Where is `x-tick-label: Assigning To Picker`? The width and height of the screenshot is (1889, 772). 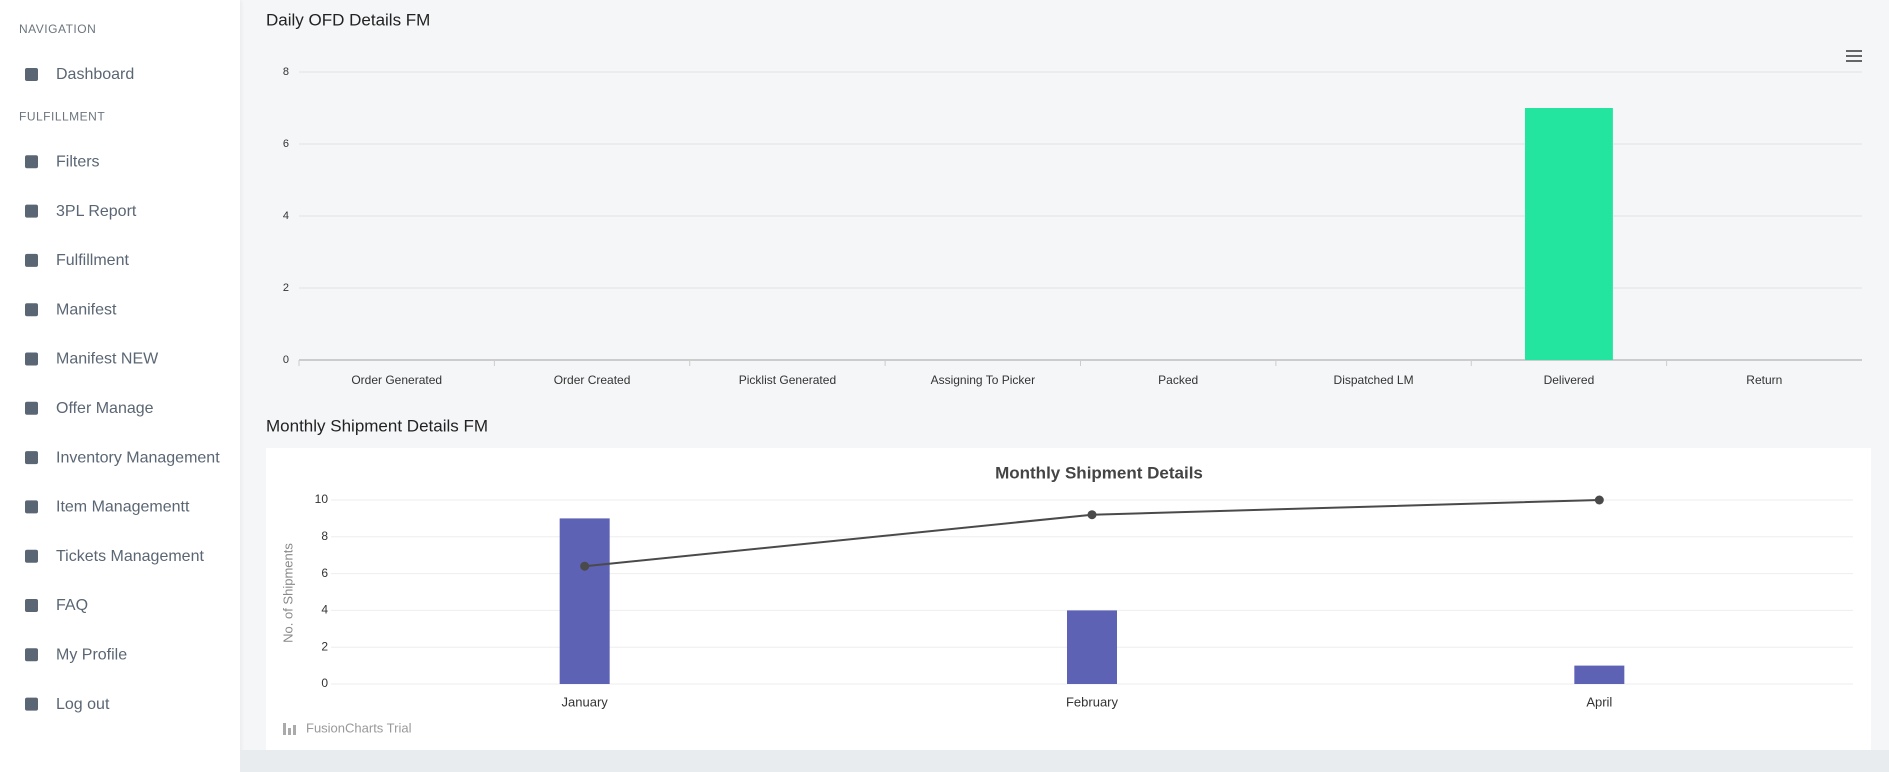 x-tick-label: Assigning To Picker is located at coordinates (983, 380).